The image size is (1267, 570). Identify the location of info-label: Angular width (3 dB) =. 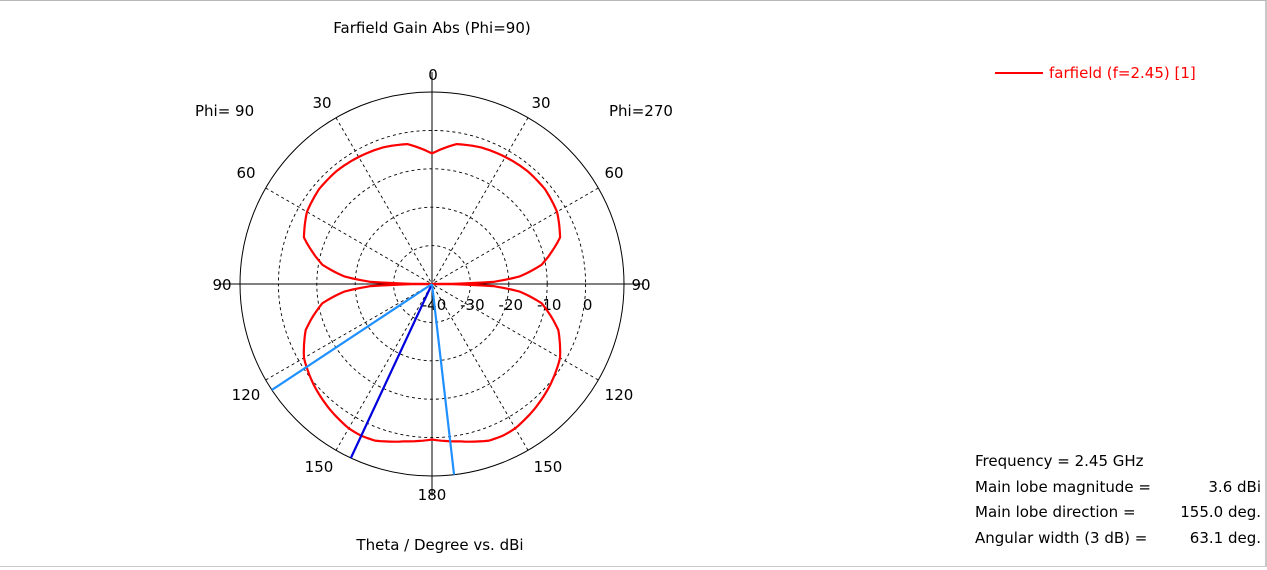
(1061, 537).